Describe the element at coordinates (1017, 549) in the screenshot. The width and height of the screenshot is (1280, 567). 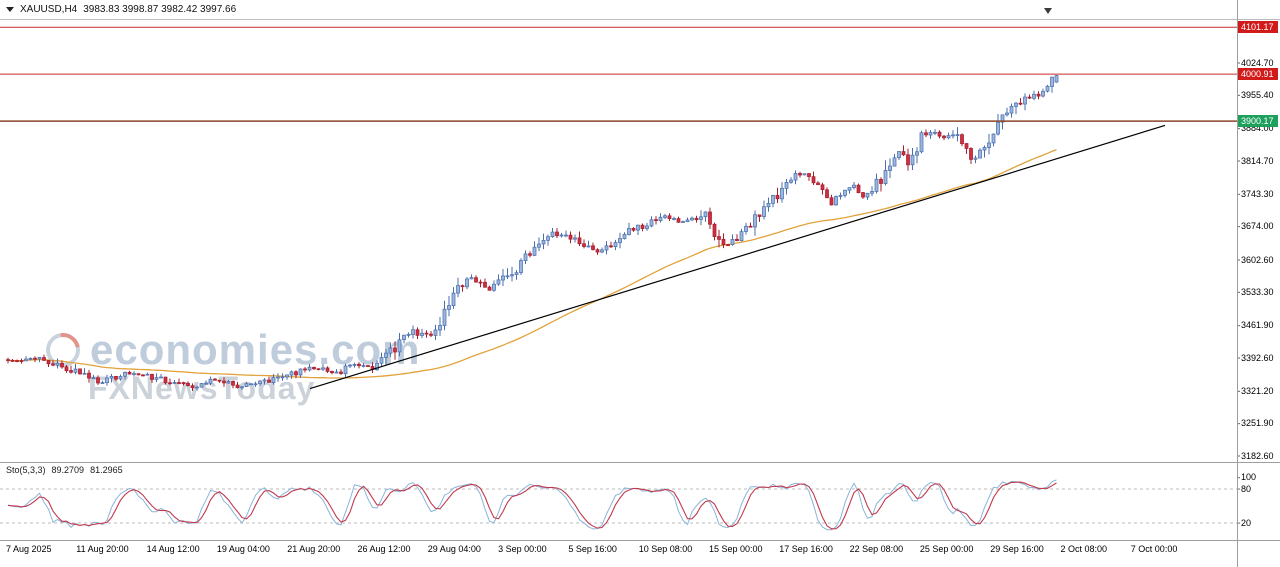
I see `time-axis-label: 29 Sep 16:00` at that location.